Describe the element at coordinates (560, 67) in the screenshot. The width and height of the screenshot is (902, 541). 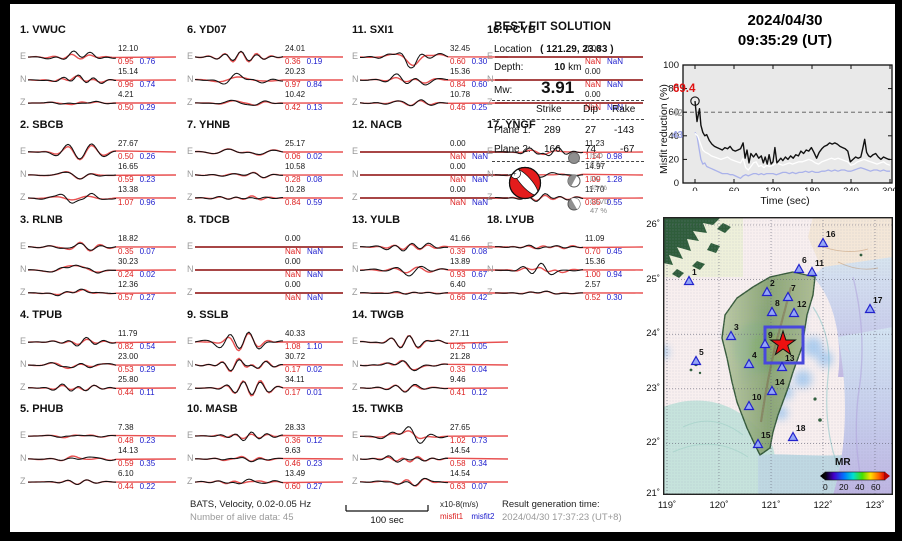
I see `depth-value: 10` at that location.